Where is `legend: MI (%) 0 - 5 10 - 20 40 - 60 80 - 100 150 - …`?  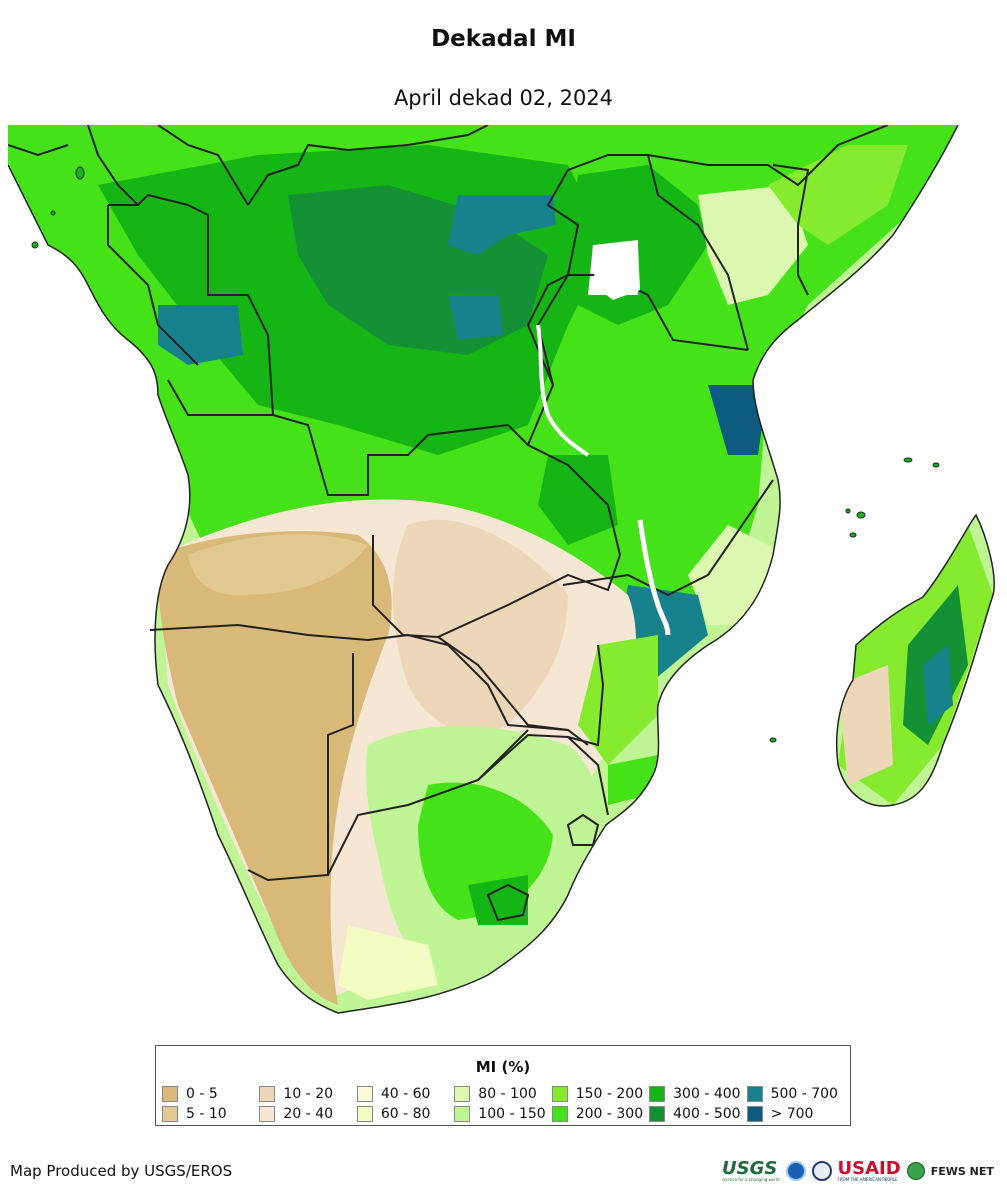 legend: MI (%) 0 - 5 10 - 20 40 - 60 80 - 100 150 - … is located at coordinates (503, 1085).